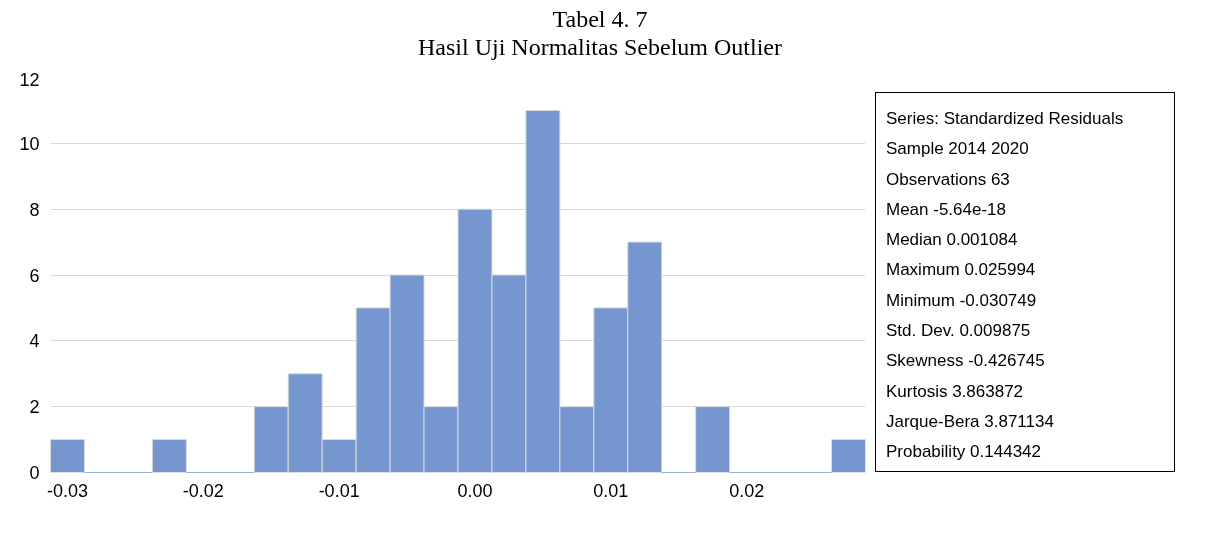  I want to click on x-tick-label: 0.02, so click(747, 490).